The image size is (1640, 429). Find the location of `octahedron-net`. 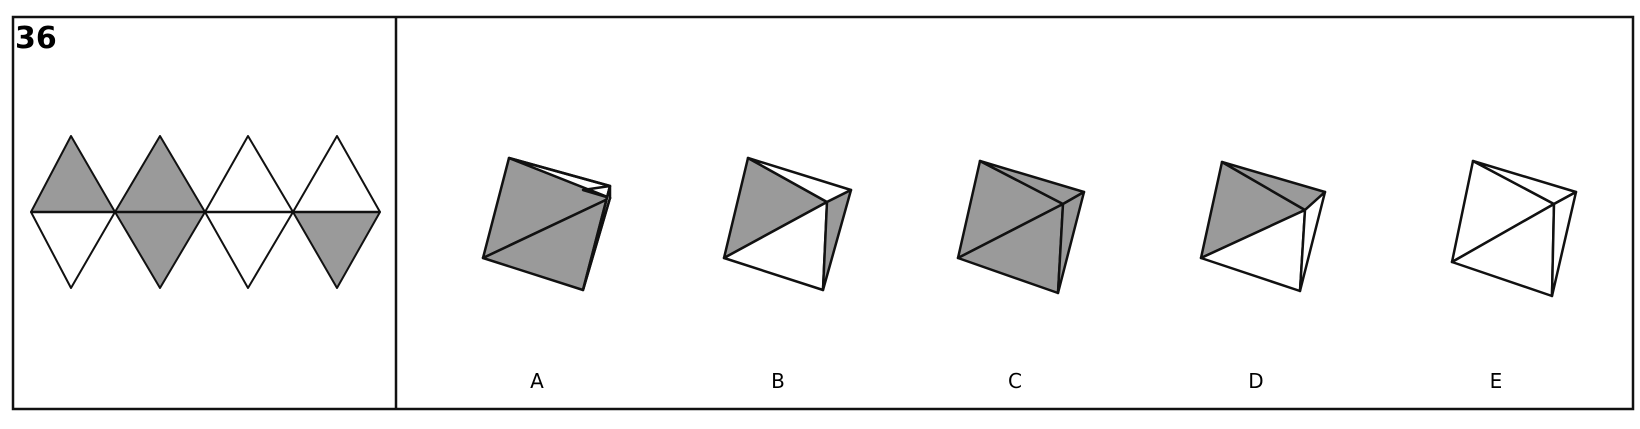

octahedron-net is located at coordinates (205, 212).